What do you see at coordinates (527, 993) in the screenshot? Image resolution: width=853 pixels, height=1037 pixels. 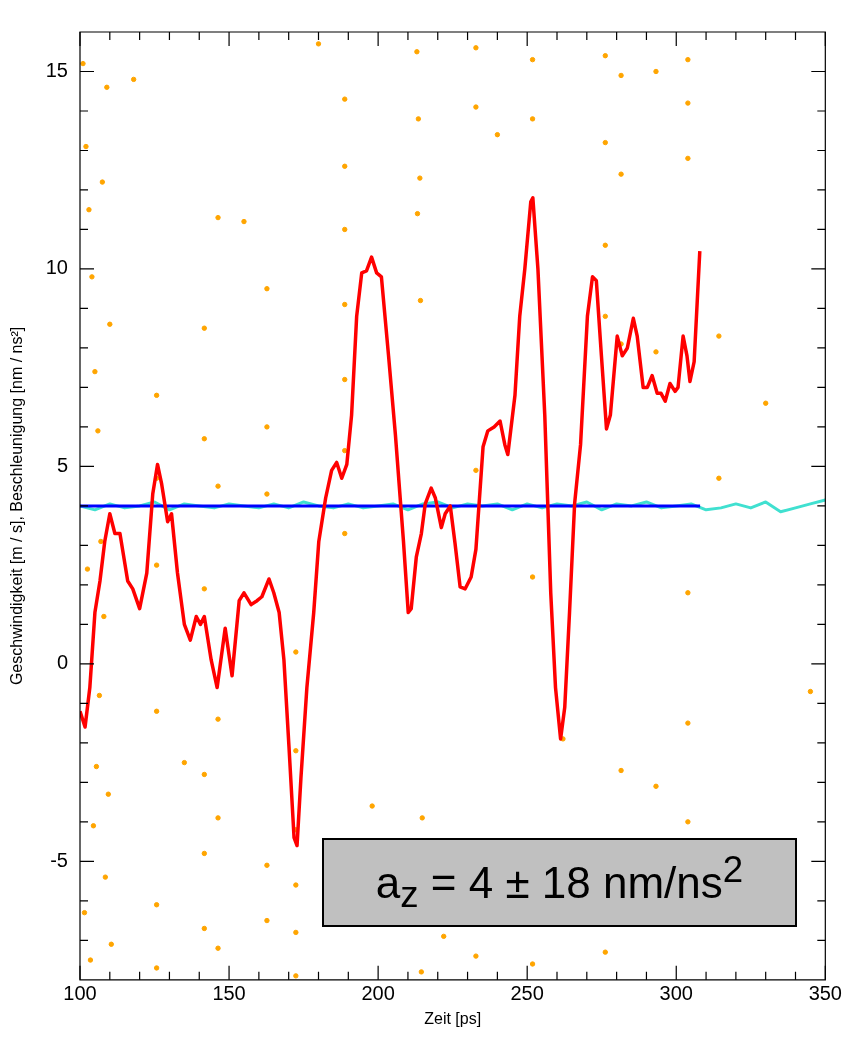 I see `x-tick-label: 250` at bounding box center [527, 993].